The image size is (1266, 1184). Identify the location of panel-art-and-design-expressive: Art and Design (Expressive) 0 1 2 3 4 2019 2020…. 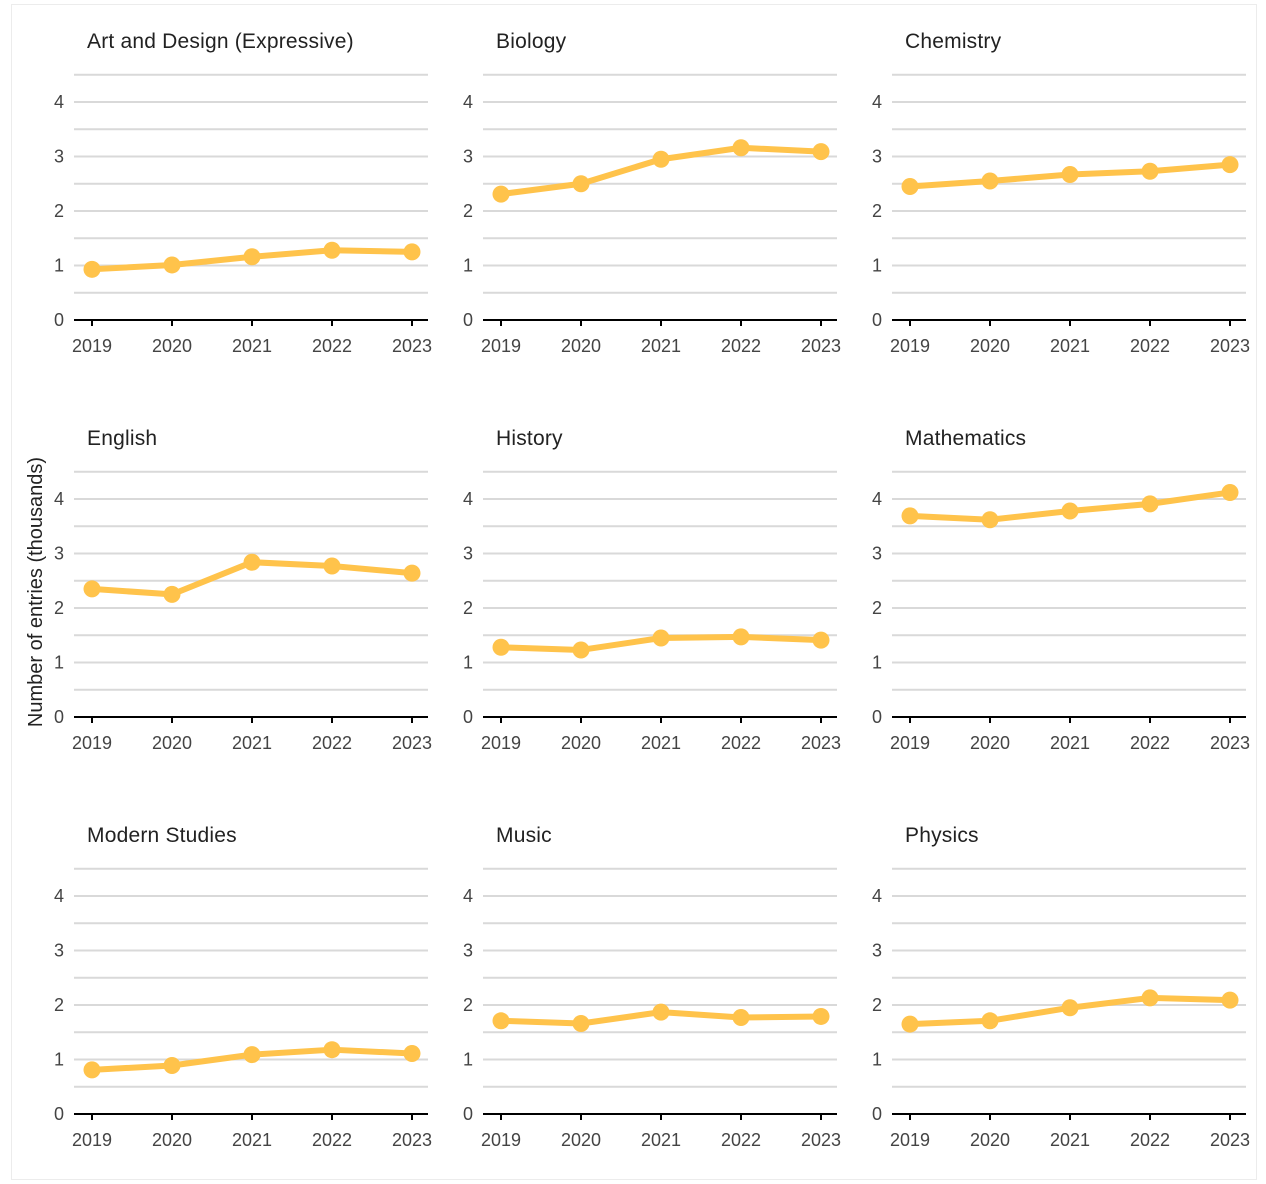
(243, 193).